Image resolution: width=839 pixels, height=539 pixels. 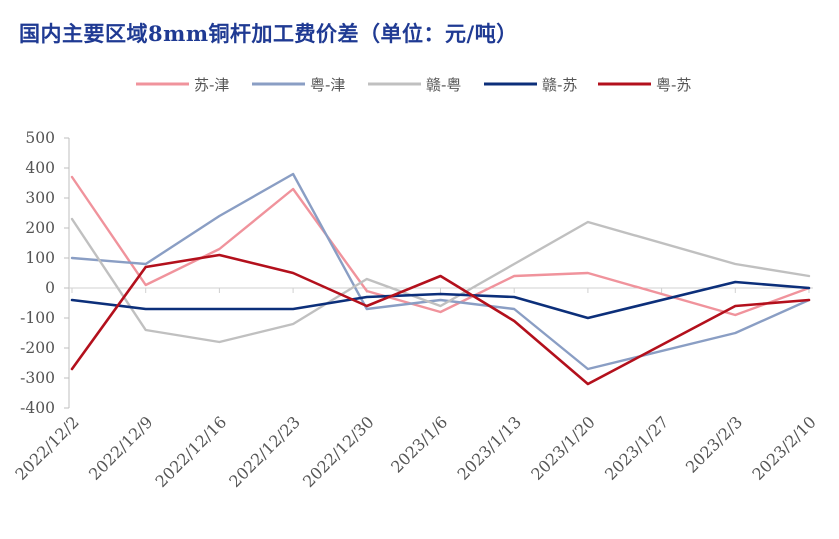 What do you see at coordinates (45, 273) in the screenshot?
I see `y-axis: -400 -300 -200 -100 0 100 200 300 400 500` at bounding box center [45, 273].